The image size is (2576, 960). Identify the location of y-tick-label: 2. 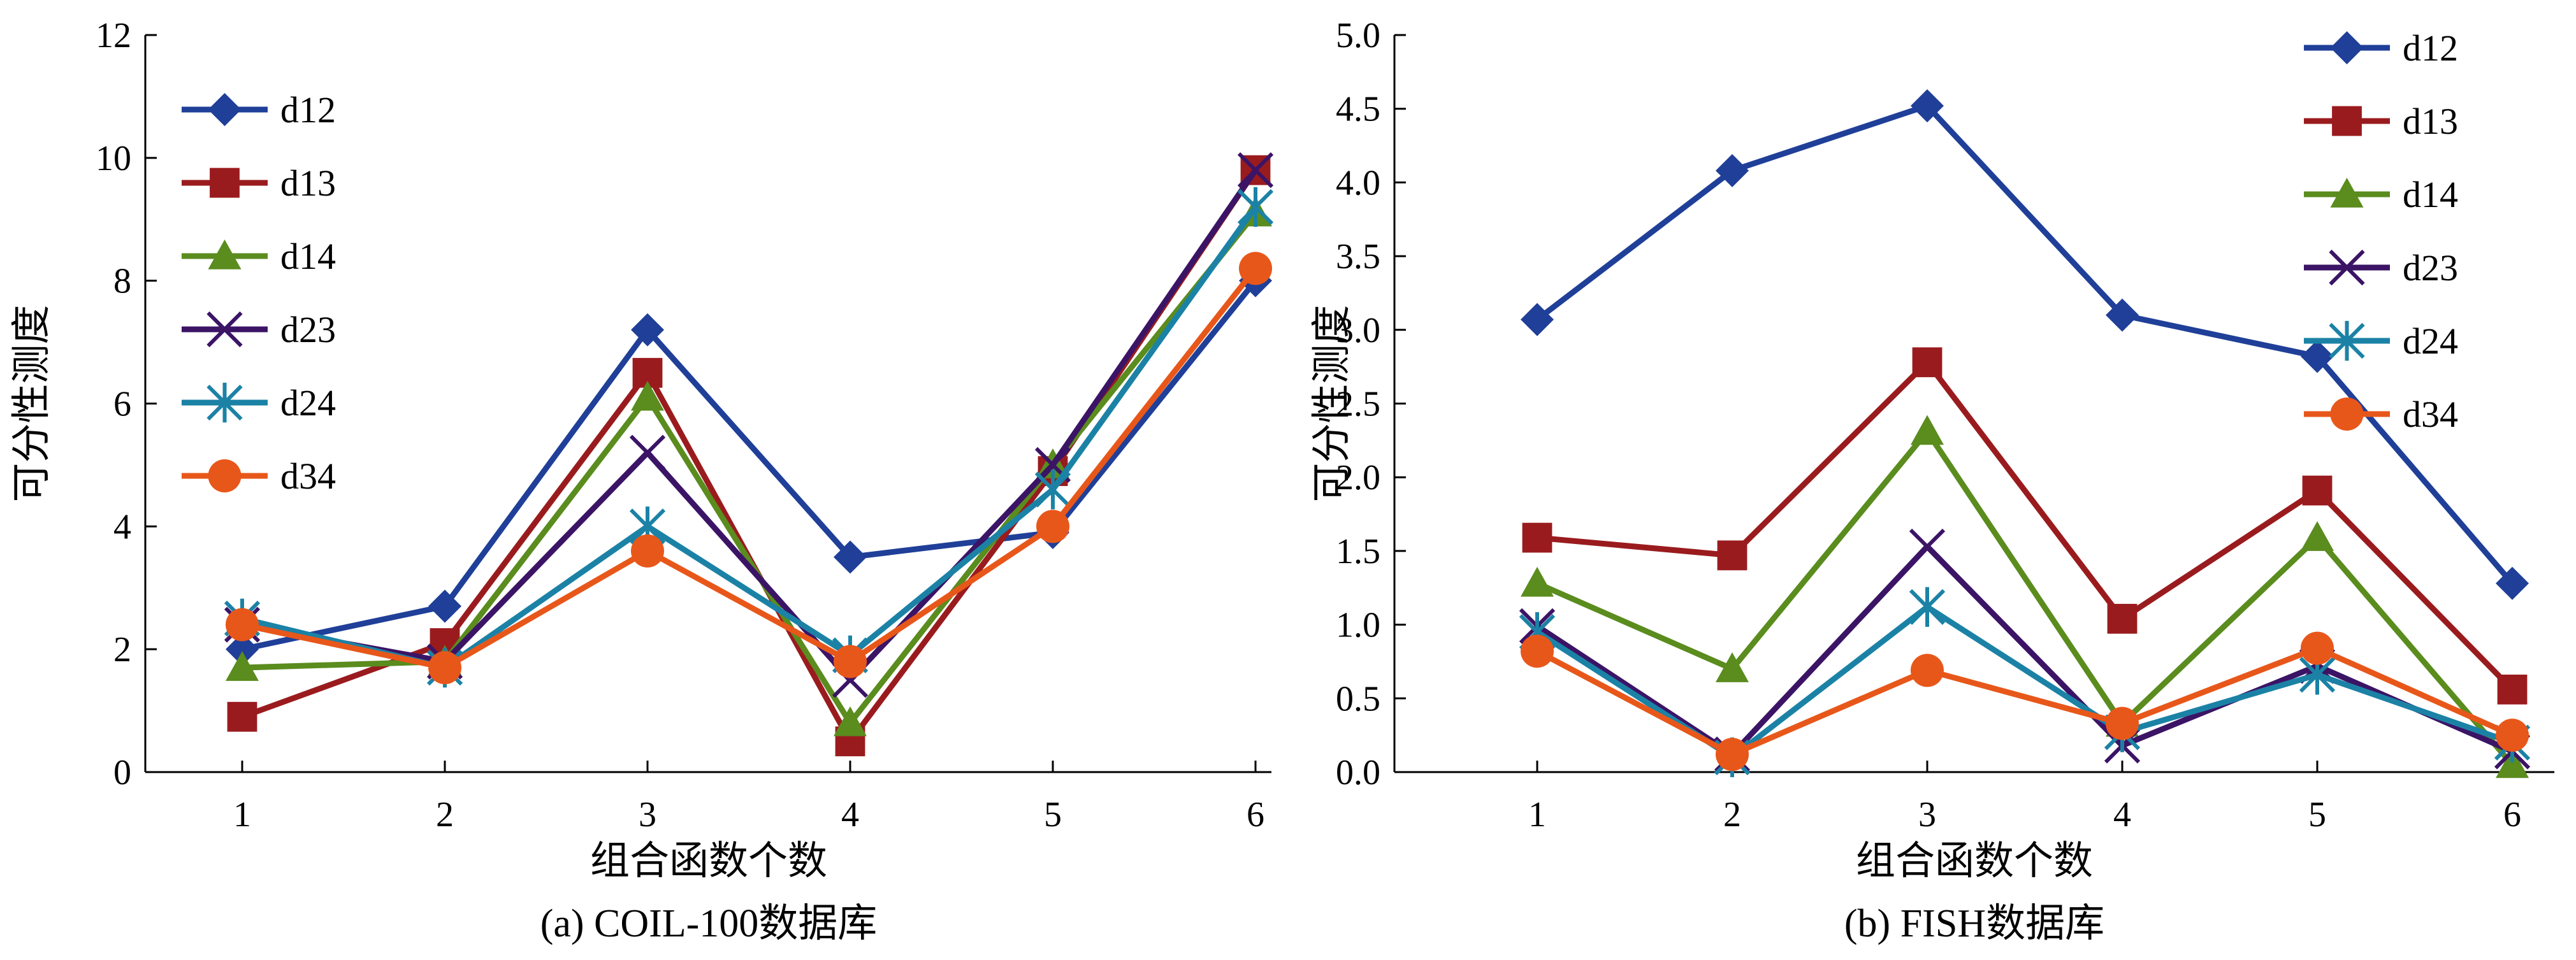
(122, 650).